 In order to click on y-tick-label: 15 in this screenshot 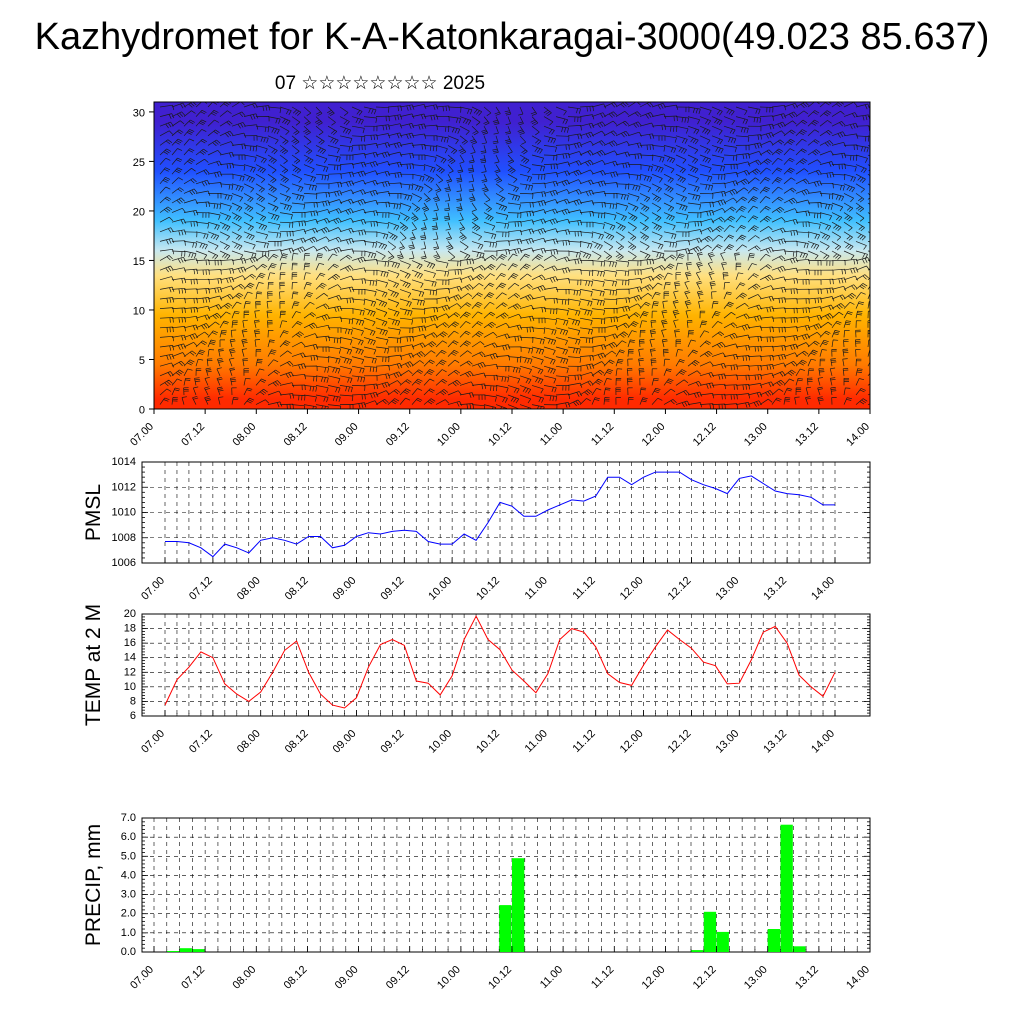, I will do `click(139, 262)`.